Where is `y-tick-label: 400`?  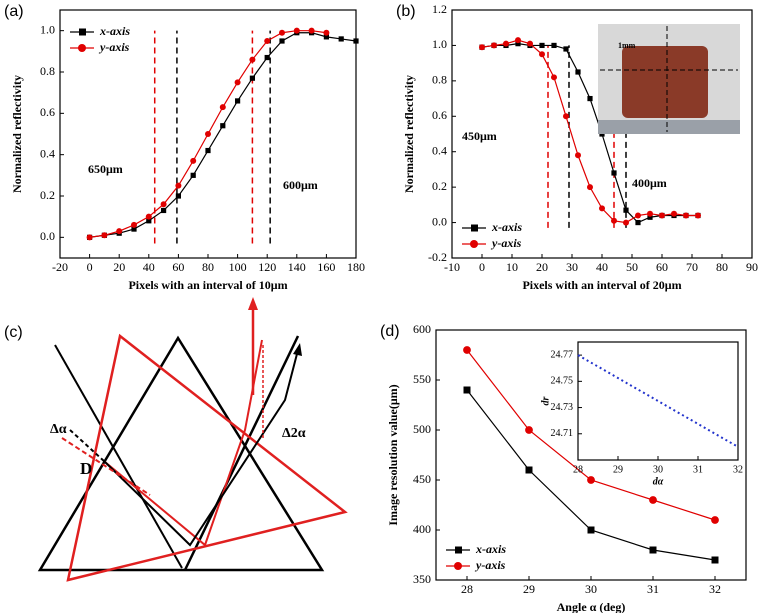 y-tick-label: 400 is located at coordinates (422, 529).